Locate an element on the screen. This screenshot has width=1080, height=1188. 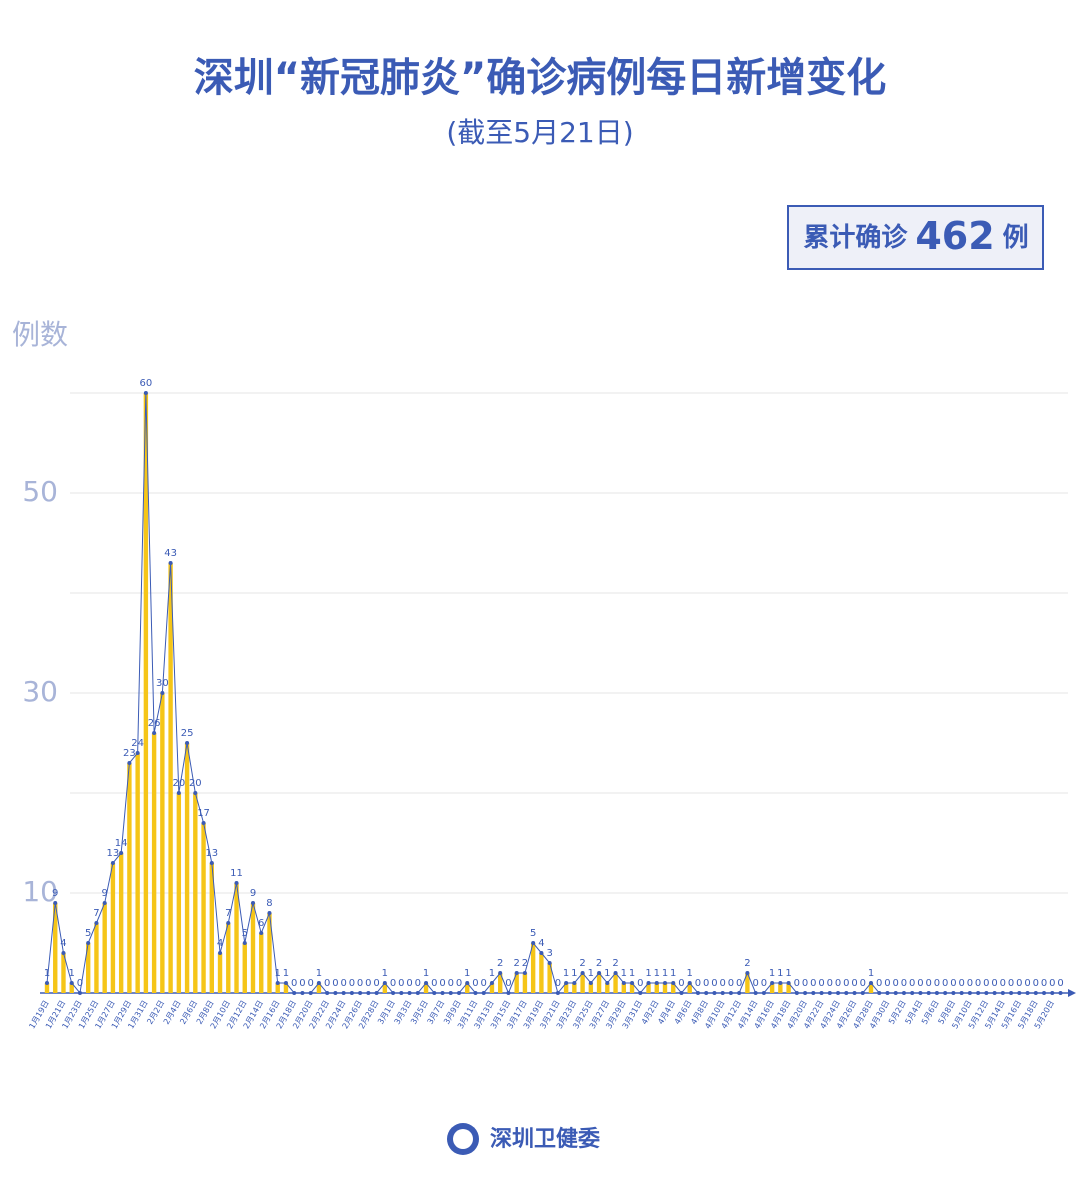
data-label: 5 is located at coordinates (245, 933).